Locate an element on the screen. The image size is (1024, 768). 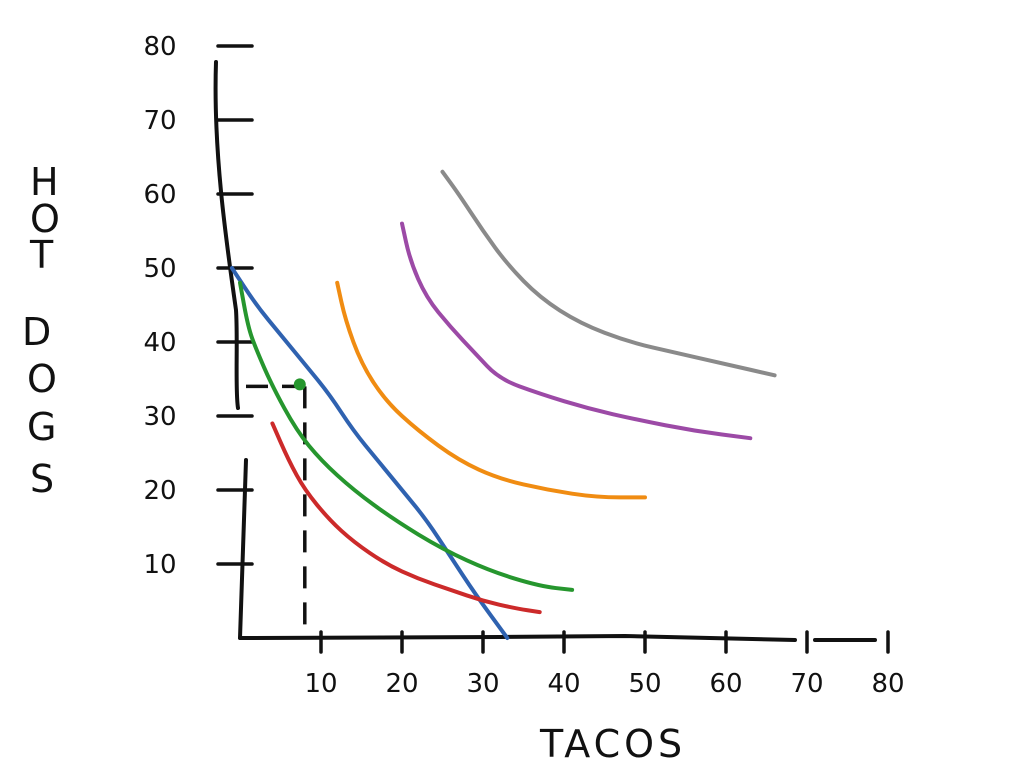
y-axis-label-letter: S is located at coordinates (42, 479).